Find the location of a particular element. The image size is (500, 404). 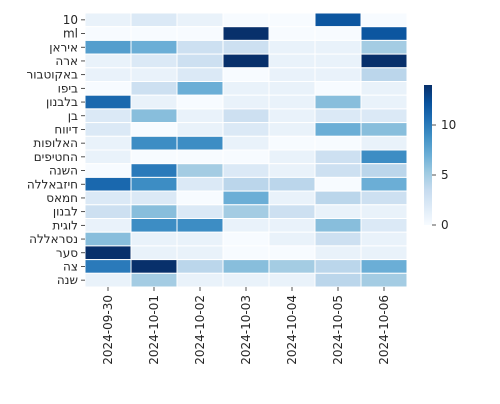

y-tick-label: לבנון is located at coordinates (65, 212).